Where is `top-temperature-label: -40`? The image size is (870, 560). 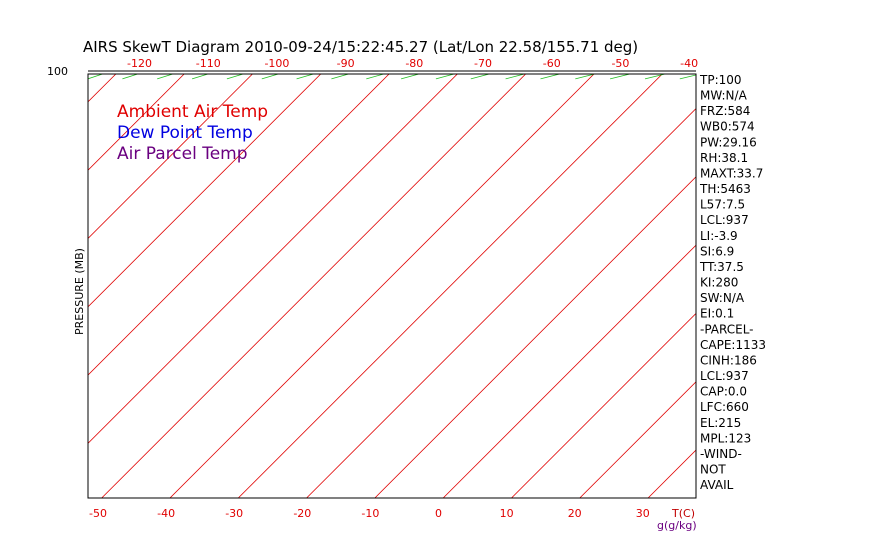 top-temperature-label: -40 is located at coordinates (689, 63).